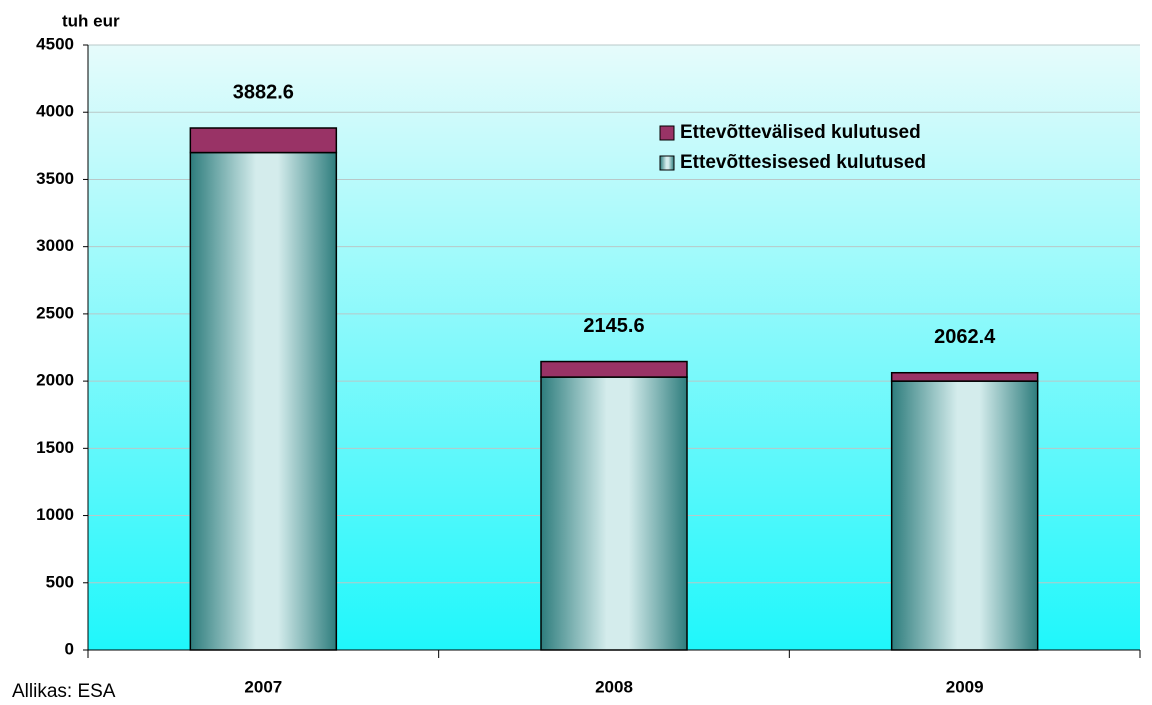 This screenshot has height=705, width=1152. Describe the element at coordinates (55, 447) in the screenshot. I see `y-tick-label: 1500` at that location.